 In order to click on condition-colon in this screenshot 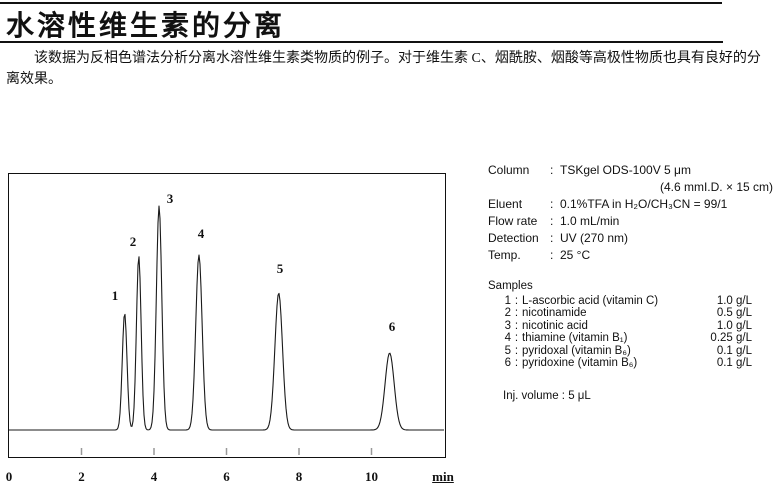, I will do `click(555, 187)`.